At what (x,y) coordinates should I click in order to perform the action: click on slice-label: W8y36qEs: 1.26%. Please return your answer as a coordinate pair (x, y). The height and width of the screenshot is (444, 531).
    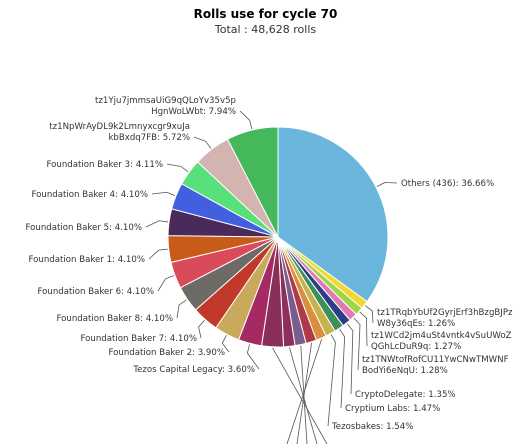
    Looking at the image, I should click on (416, 324).